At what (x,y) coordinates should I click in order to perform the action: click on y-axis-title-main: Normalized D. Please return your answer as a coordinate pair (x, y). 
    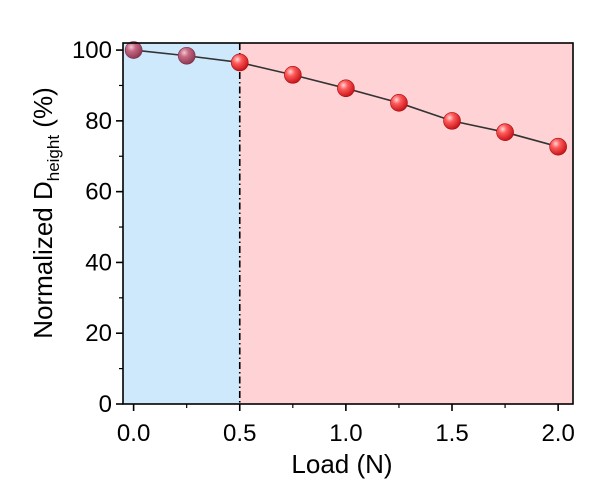
    Looking at the image, I should click on (43, 260).